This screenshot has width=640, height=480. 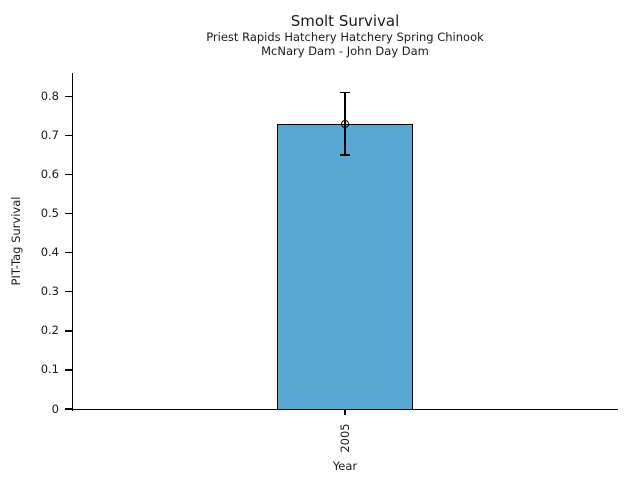 What do you see at coordinates (345, 21) in the screenshot?
I see `chart-title: Smolt Survival` at bounding box center [345, 21].